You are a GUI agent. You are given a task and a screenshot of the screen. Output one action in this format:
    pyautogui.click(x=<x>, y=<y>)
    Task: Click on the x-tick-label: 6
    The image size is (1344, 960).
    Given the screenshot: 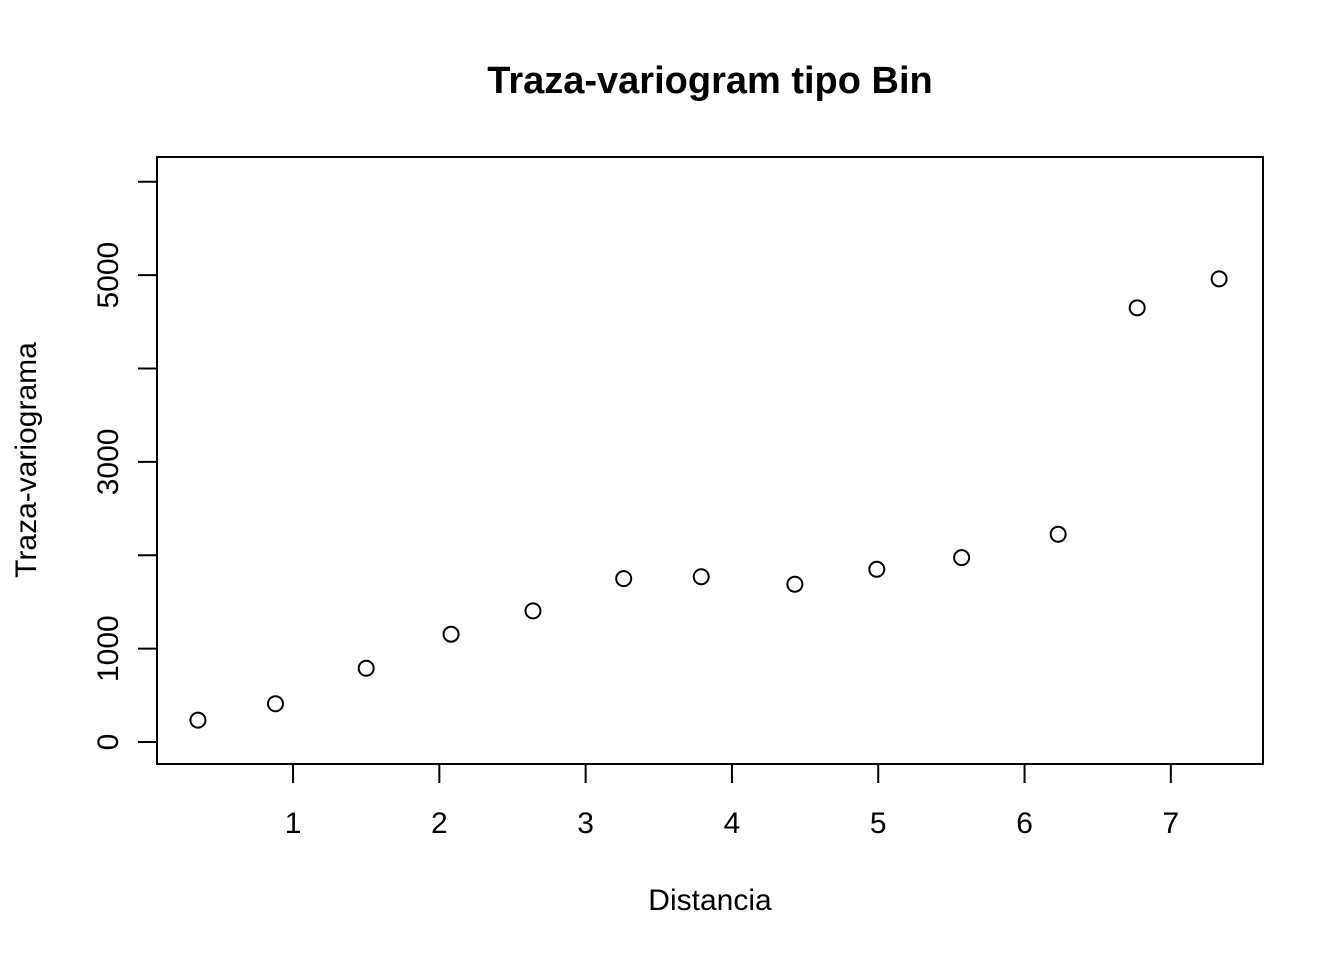 What is the action you would take?
    pyautogui.click(x=1024, y=823)
    